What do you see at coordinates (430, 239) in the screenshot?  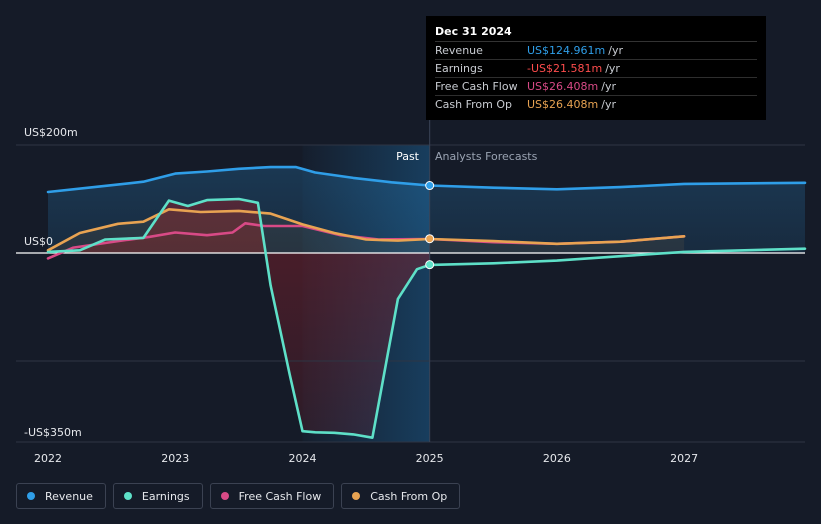 I see `cash-from-op-marker` at bounding box center [430, 239].